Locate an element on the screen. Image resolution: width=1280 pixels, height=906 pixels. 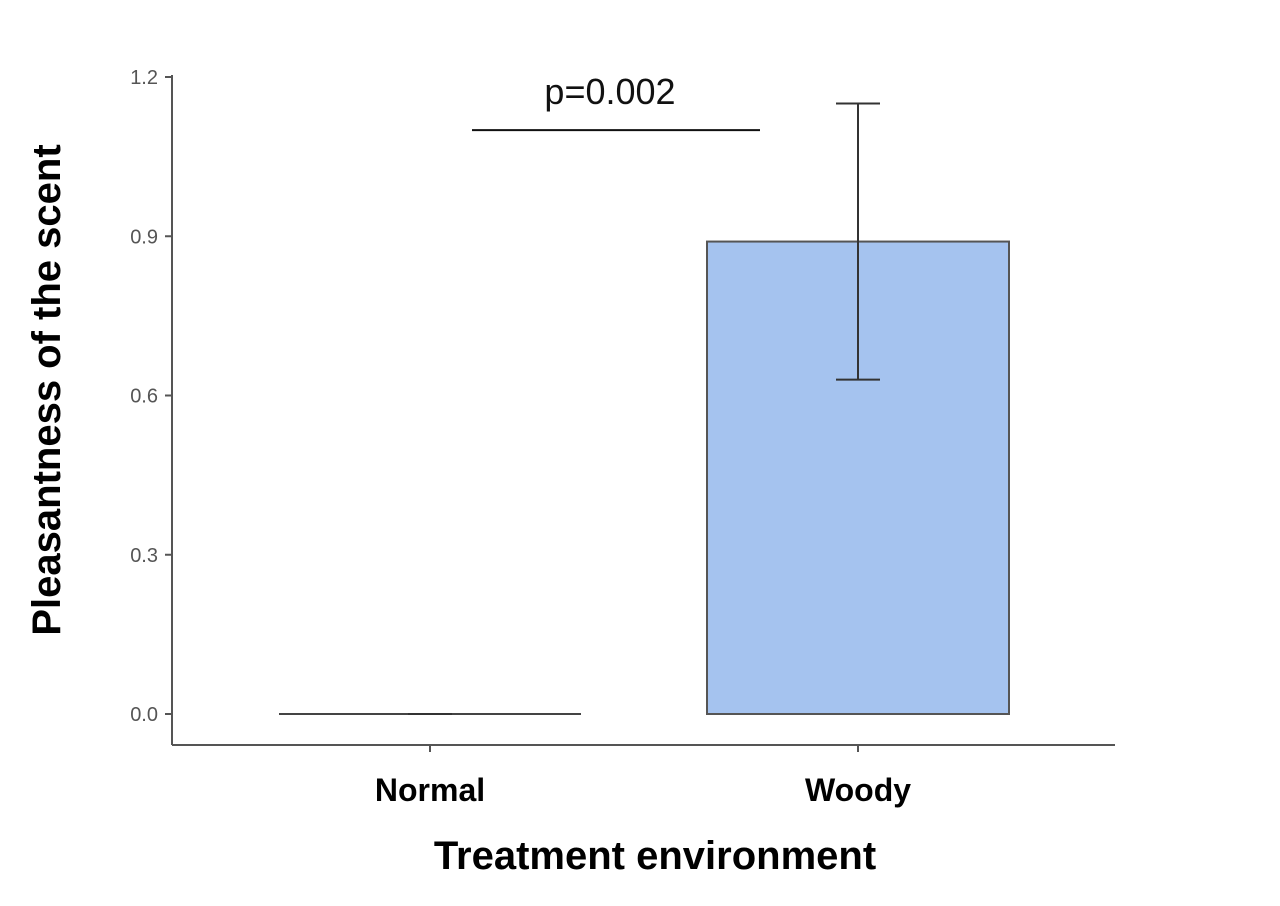
x-tick-label: Normal is located at coordinates (430, 790).